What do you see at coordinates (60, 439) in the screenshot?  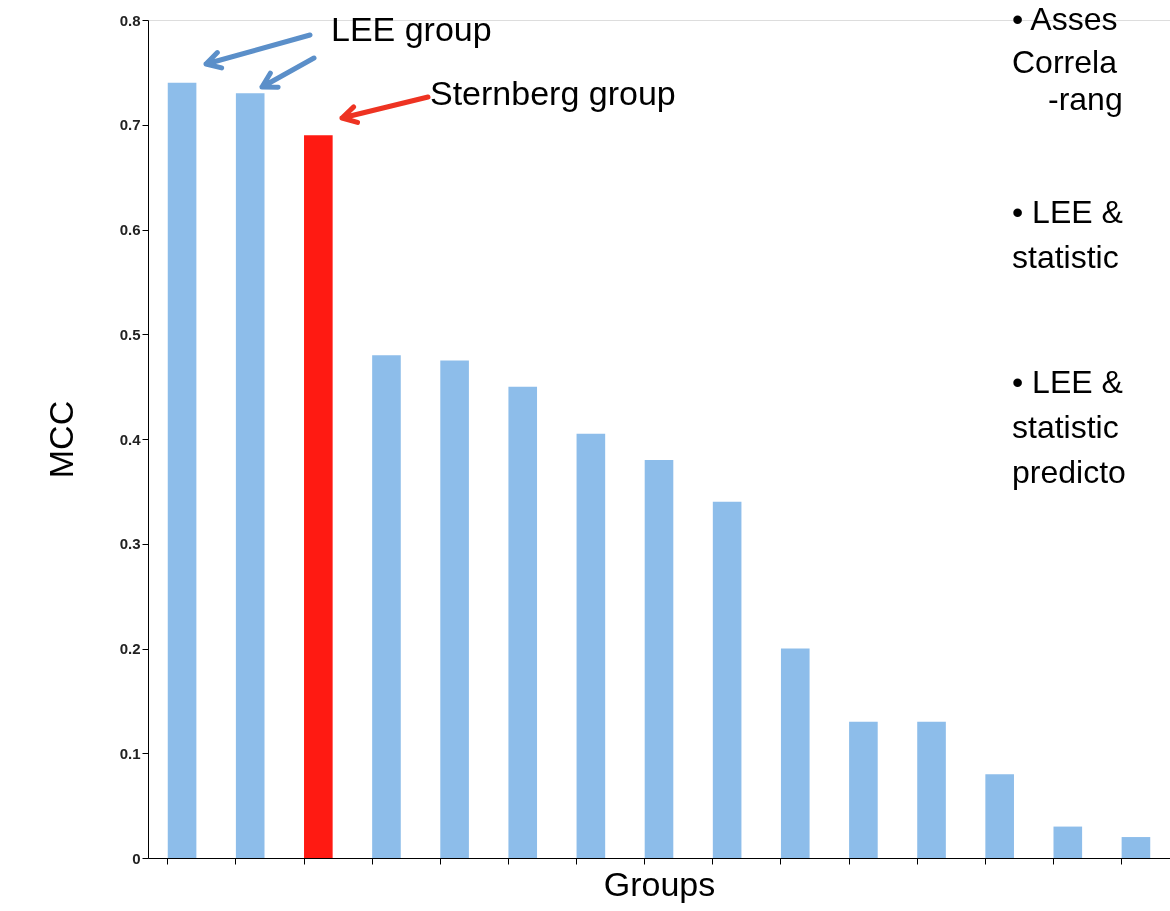 I see `y-axis-title: MCC` at bounding box center [60, 439].